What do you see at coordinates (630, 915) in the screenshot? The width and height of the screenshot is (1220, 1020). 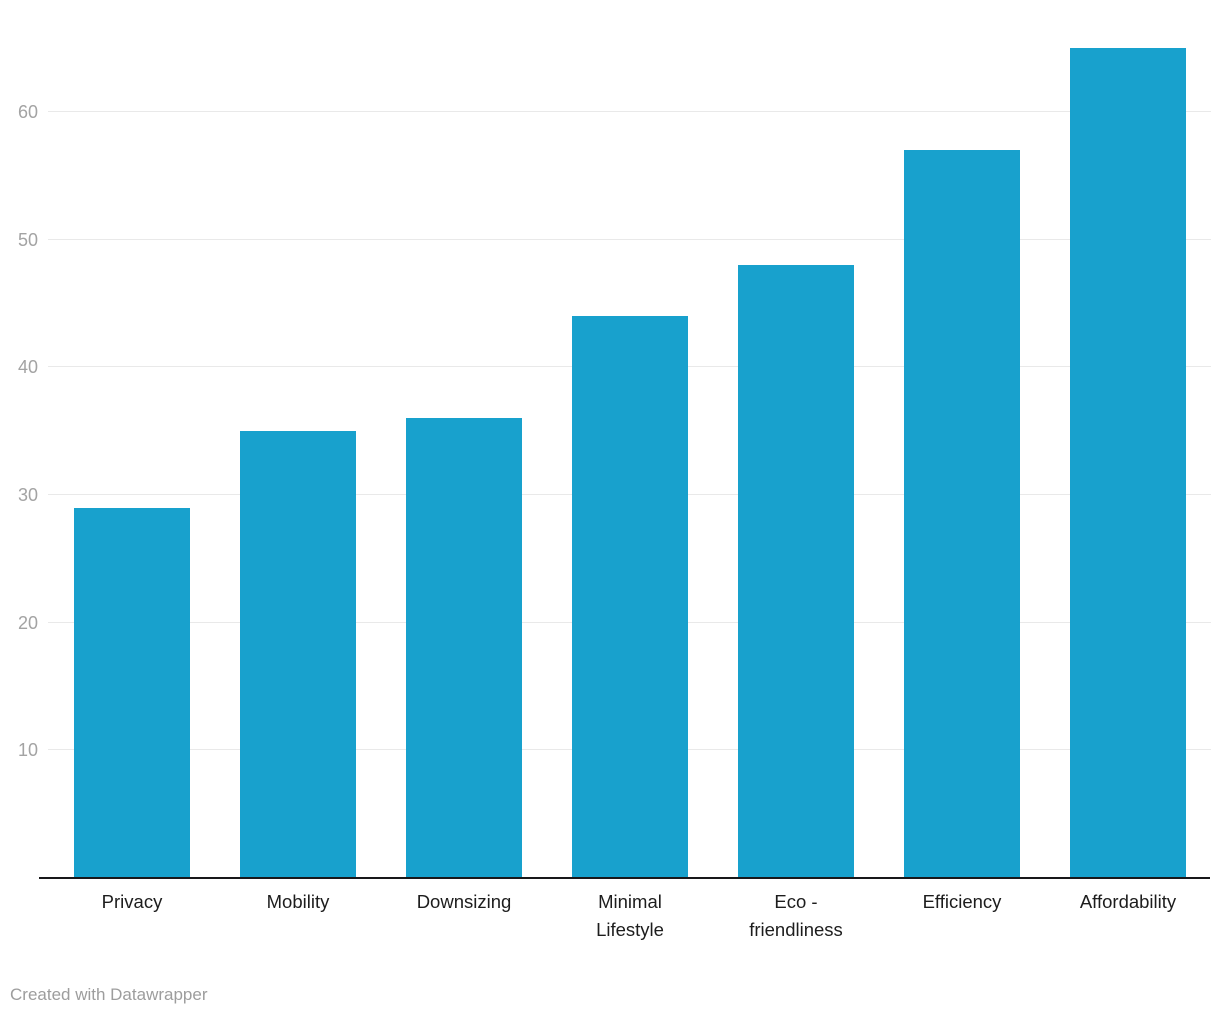 I see `x-axis-label-minimal-lifestyle: Minimal Lifestyle` at bounding box center [630, 915].